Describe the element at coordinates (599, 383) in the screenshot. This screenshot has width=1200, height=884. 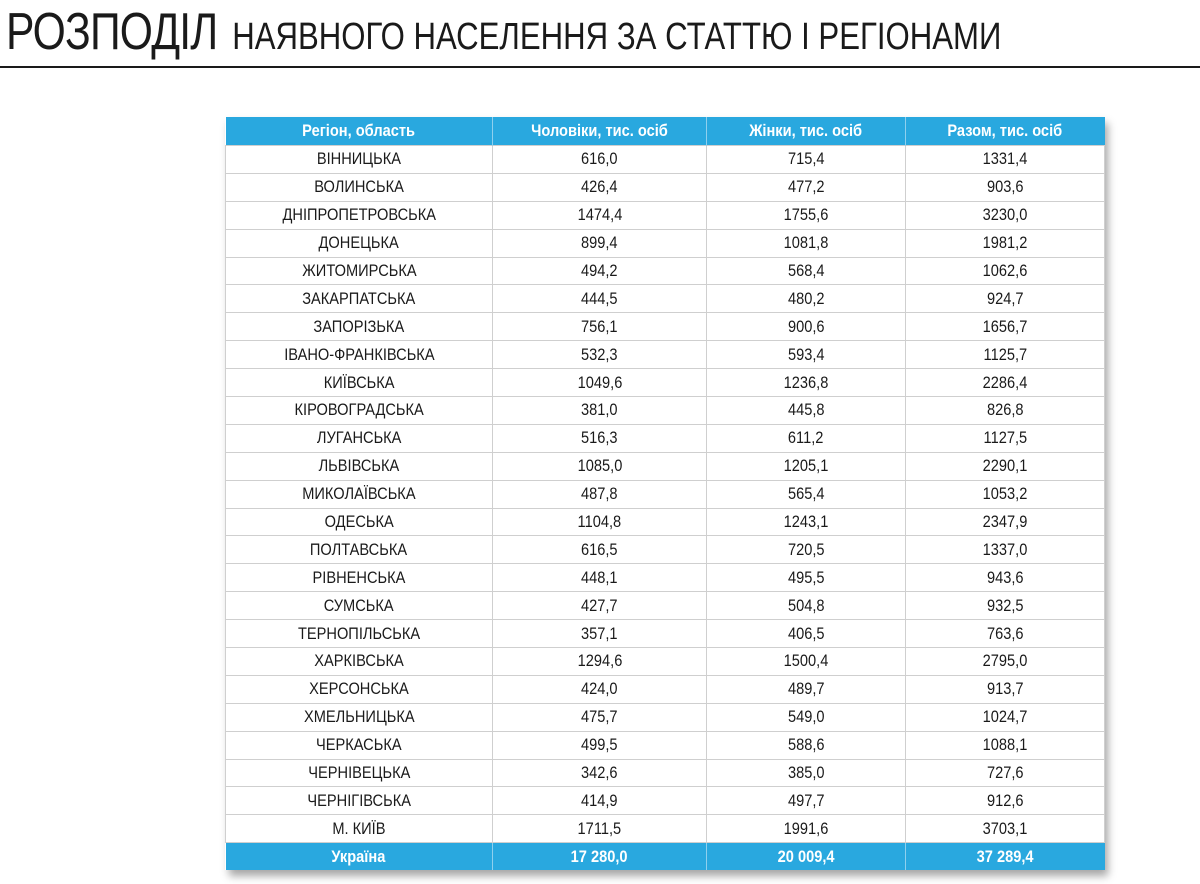
I see `cell-men: 1049,6` at that location.